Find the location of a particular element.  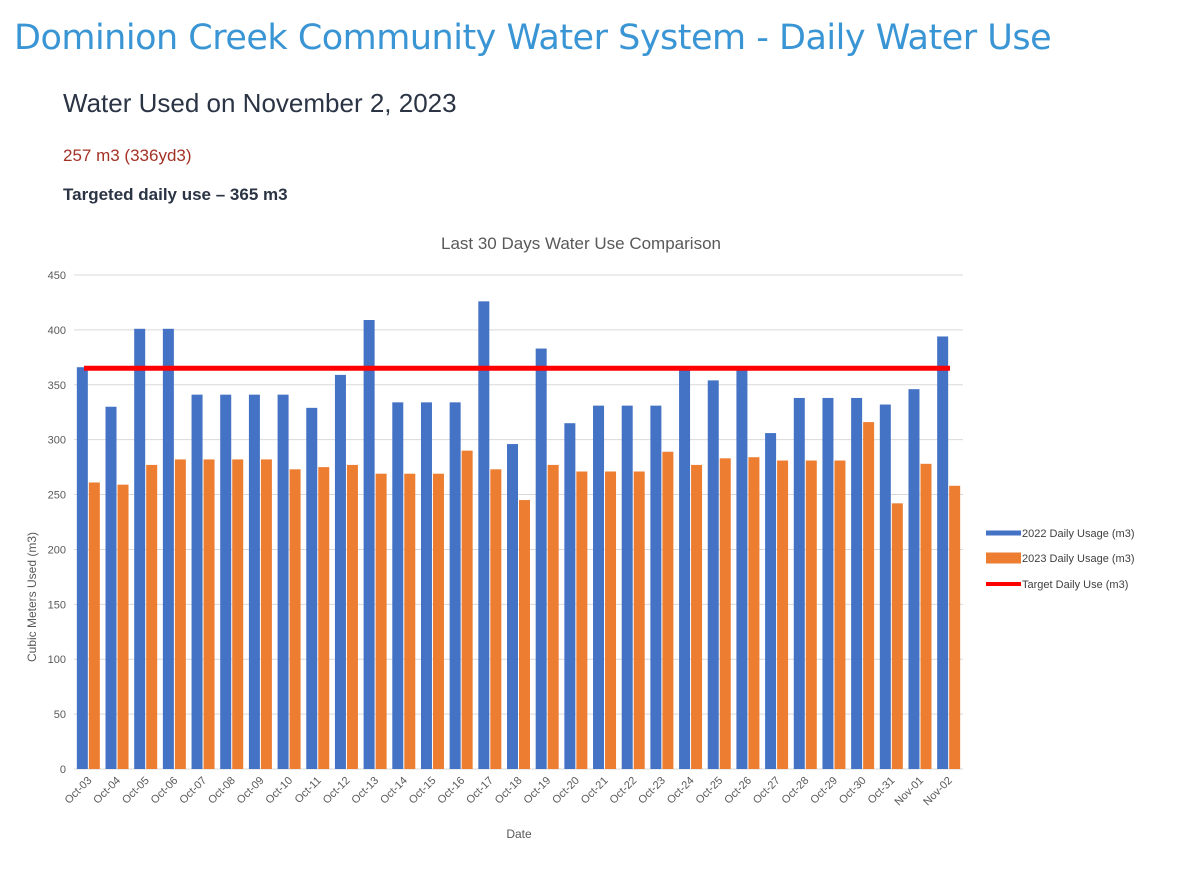

chart-title: Last 30 Days Water Use Comparison is located at coordinates (581, 243).